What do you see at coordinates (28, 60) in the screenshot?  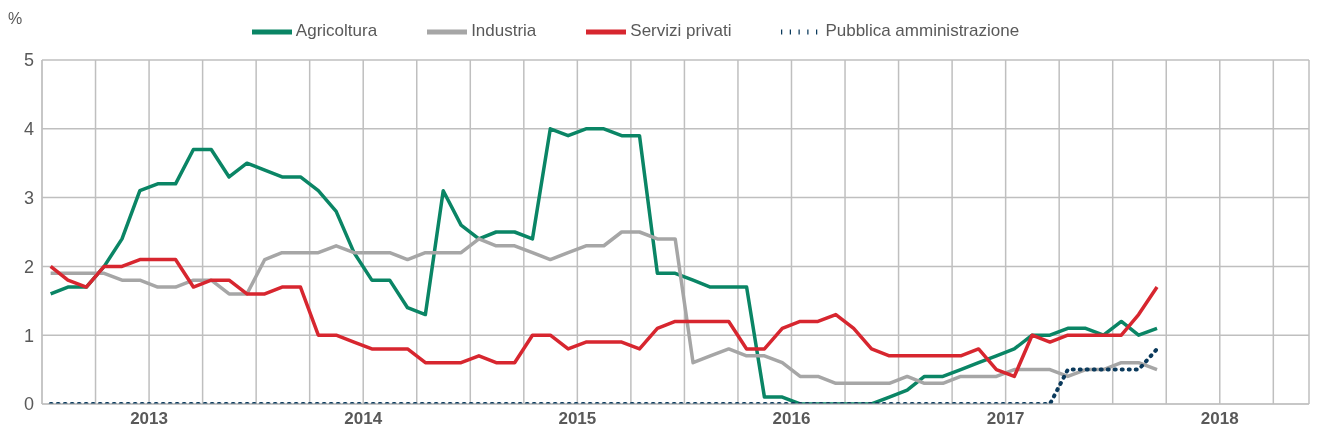 I see `y-tick-label: 5` at bounding box center [28, 60].